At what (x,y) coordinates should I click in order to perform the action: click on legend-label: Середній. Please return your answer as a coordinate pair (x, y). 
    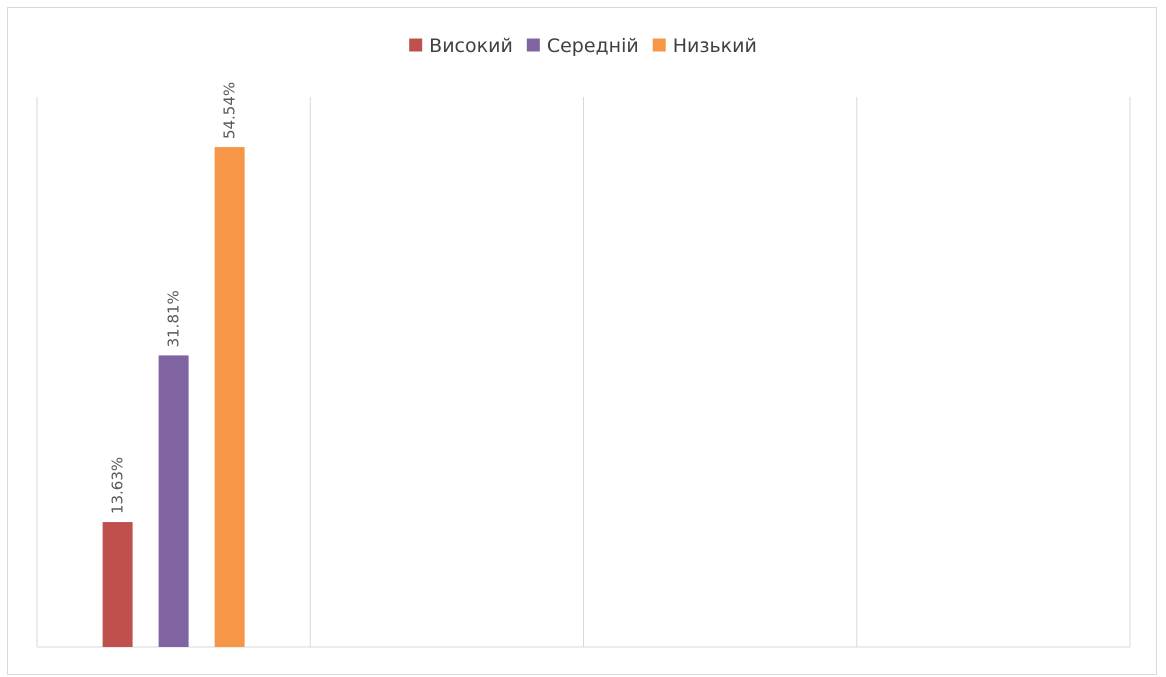
    Looking at the image, I should click on (593, 46).